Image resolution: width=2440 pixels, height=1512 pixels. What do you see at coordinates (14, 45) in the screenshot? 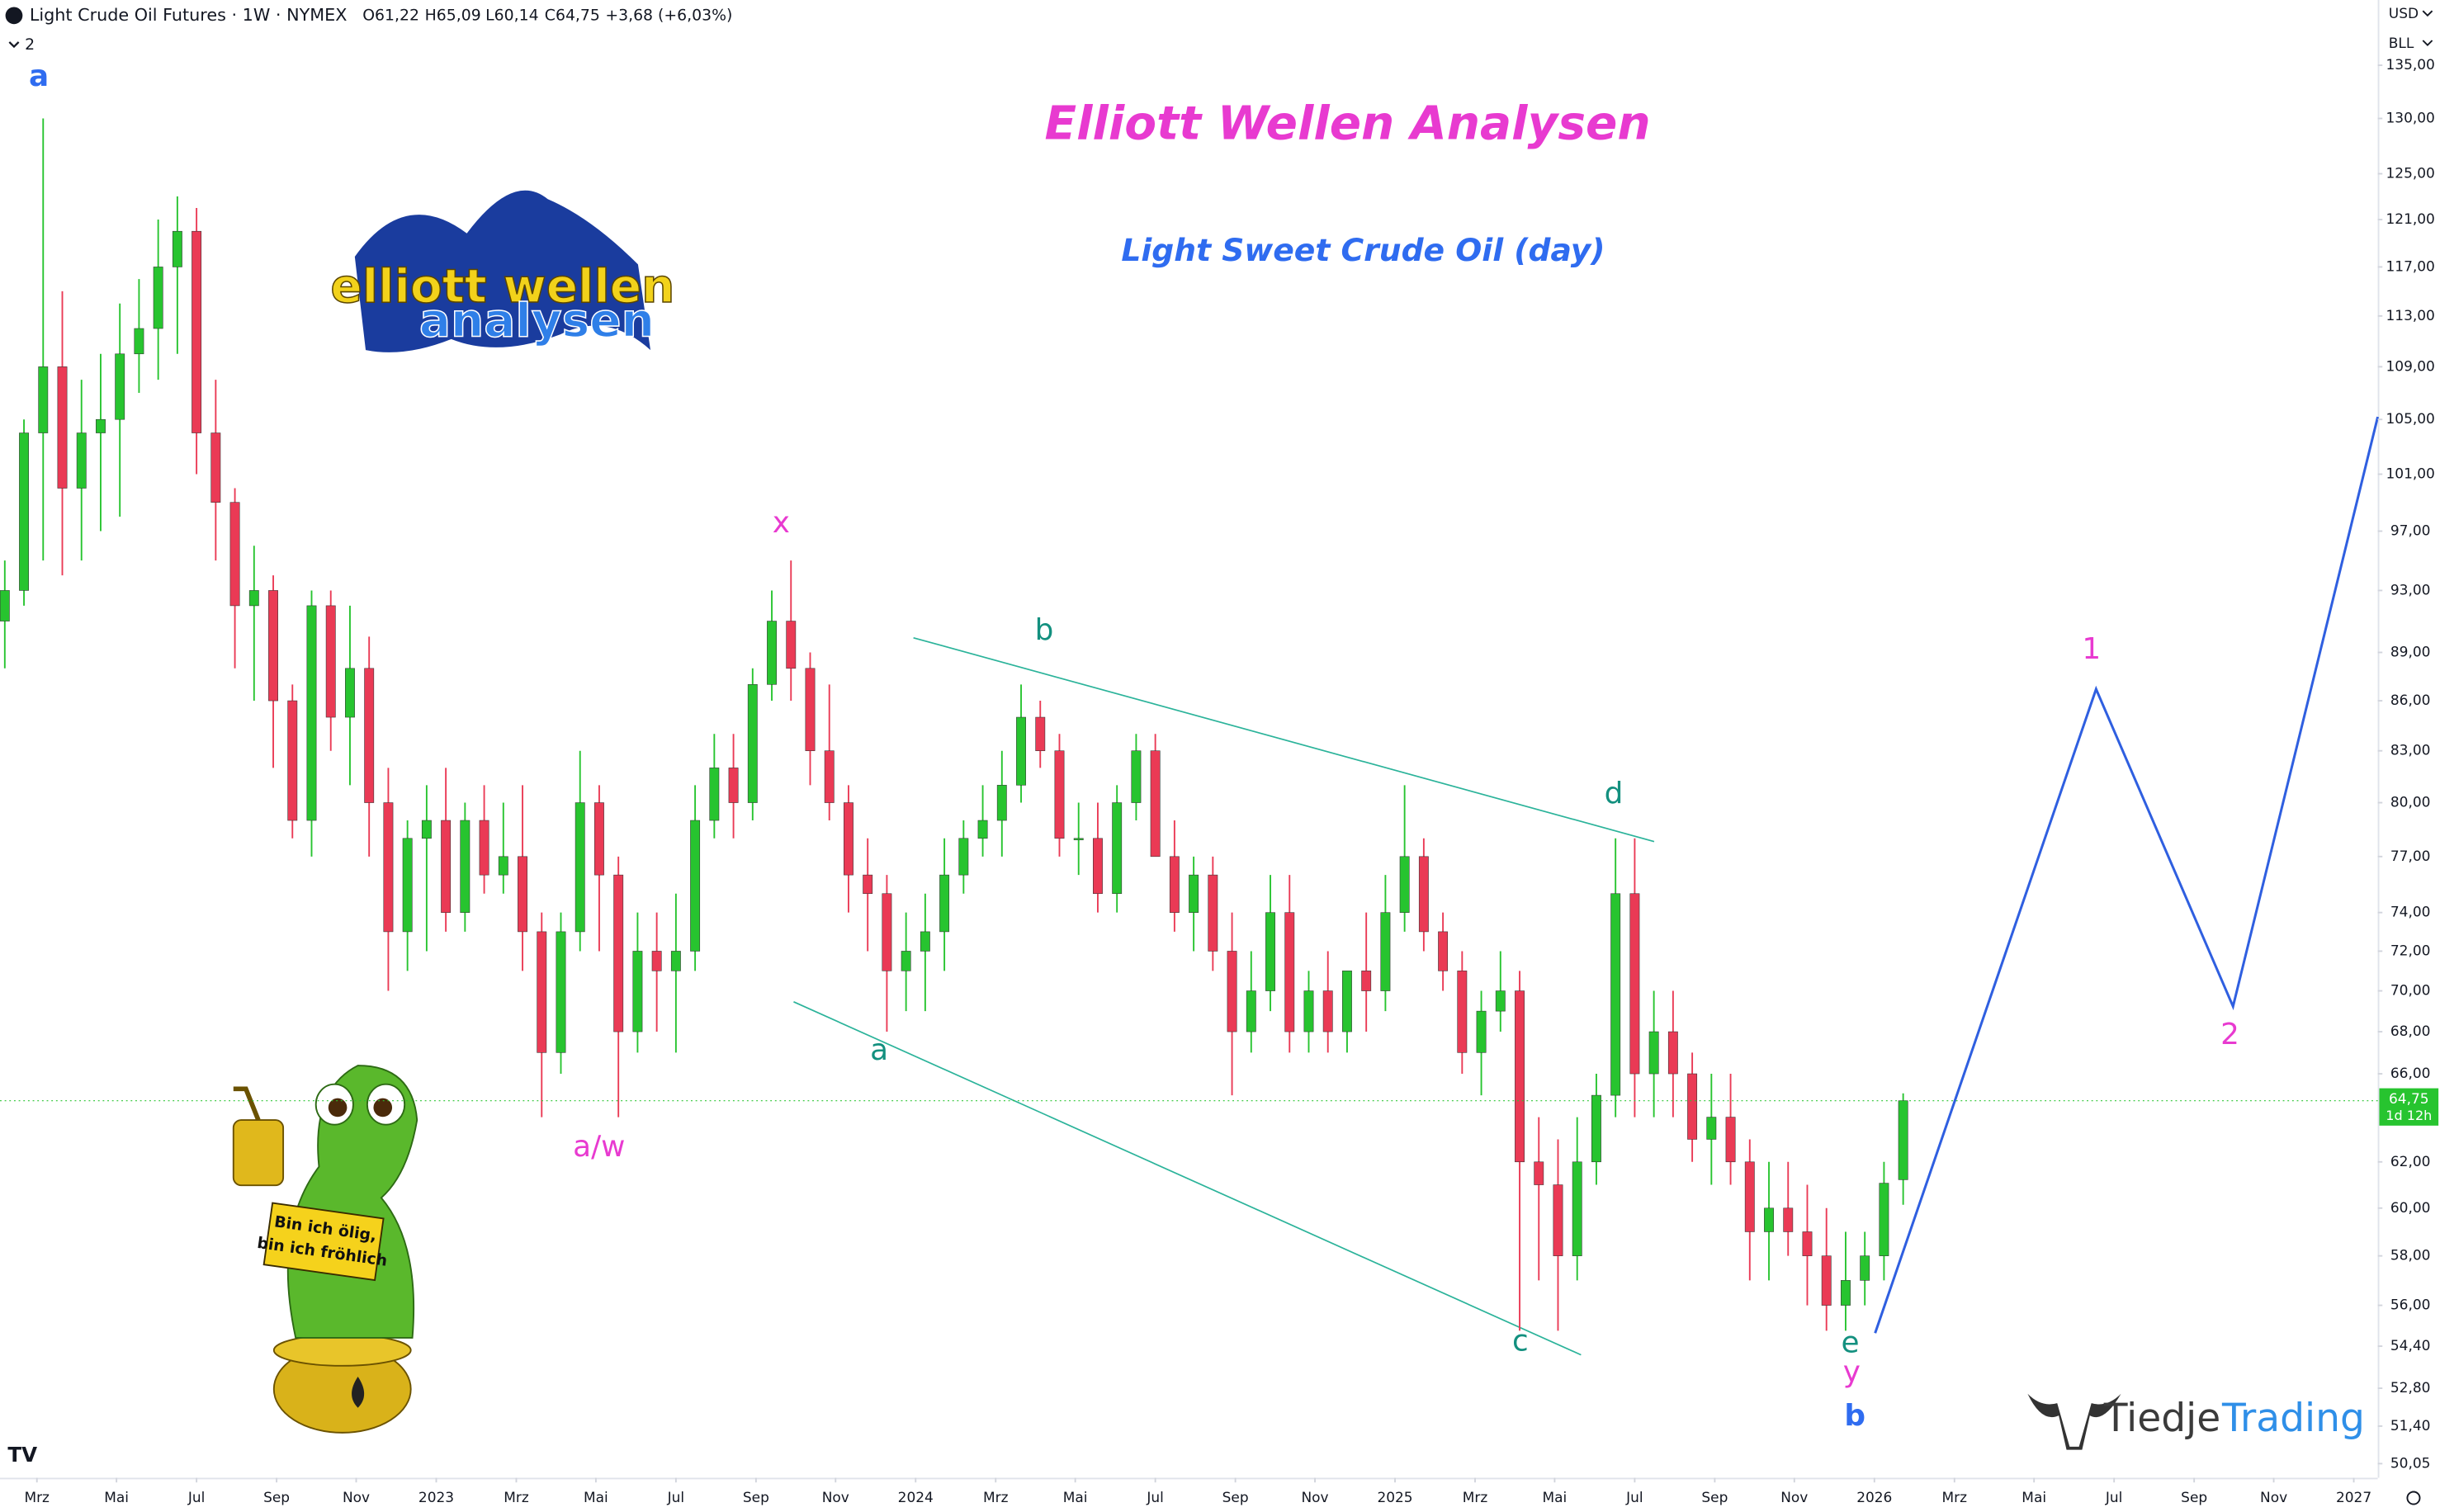
I see `indicator-toggle` at bounding box center [14, 45].